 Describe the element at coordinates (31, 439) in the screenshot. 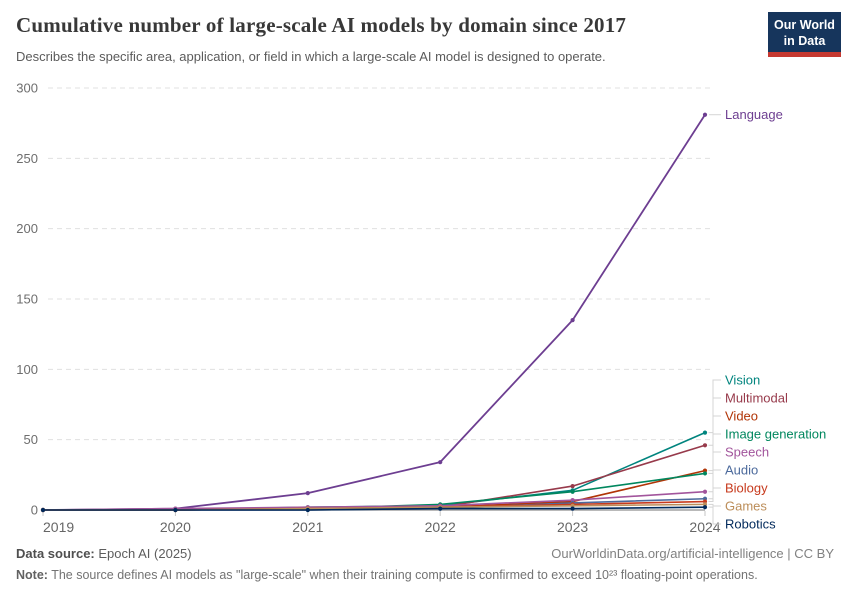

I see `y-tick-label: 50` at that location.